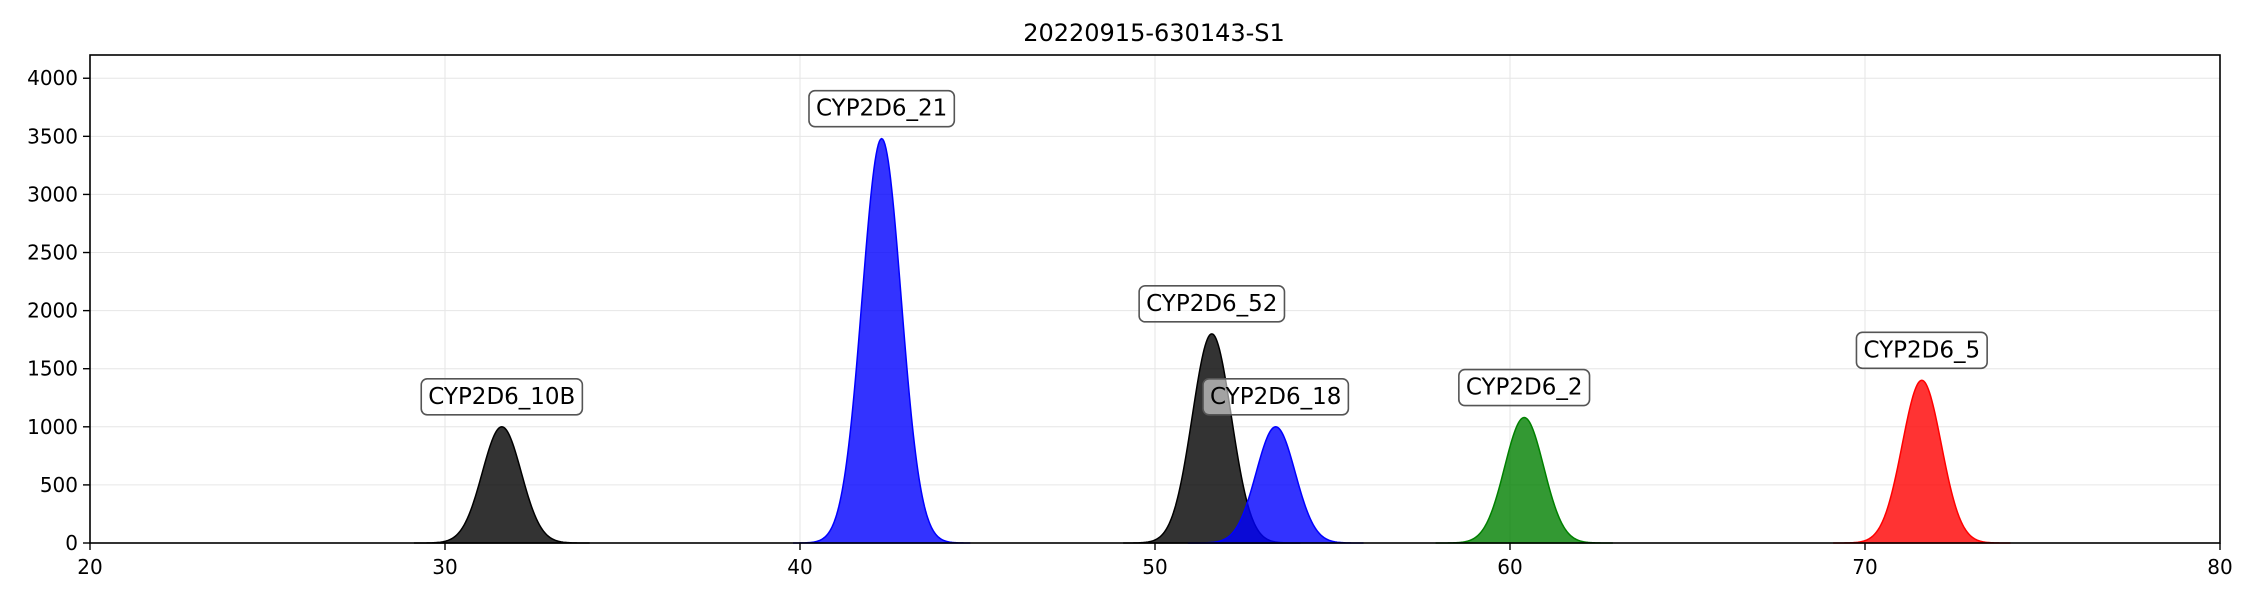 Image resolution: width=2250 pixels, height=600 pixels. I want to click on y-tick-label: 4000, so click(52, 78).